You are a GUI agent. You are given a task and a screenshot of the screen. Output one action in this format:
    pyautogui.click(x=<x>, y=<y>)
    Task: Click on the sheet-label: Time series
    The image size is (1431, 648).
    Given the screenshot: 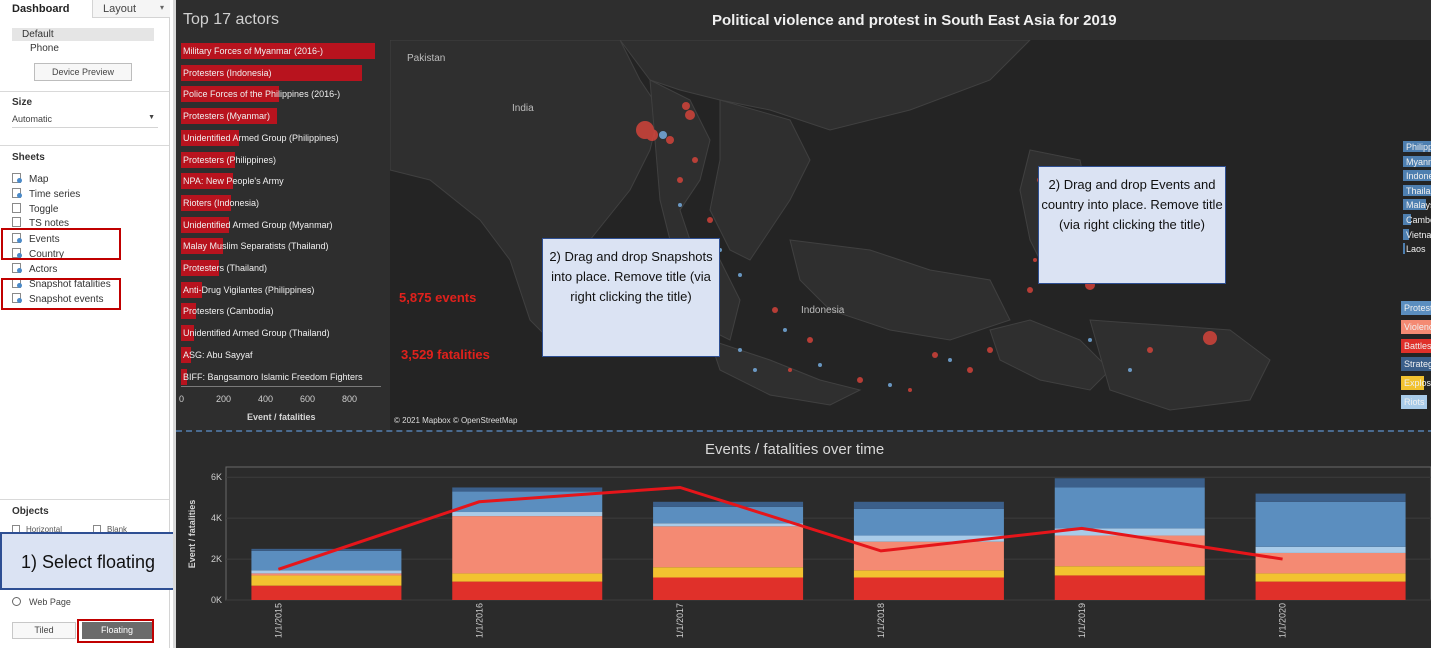 What is the action you would take?
    pyautogui.click(x=55, y=194)
    